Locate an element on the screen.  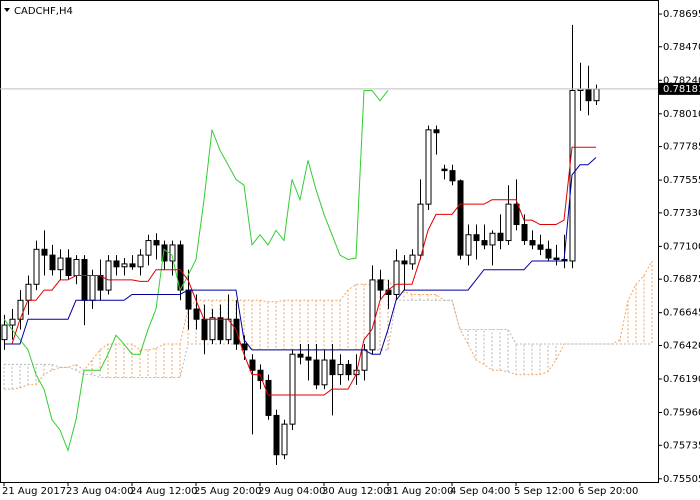
last-price-label: 0.78181 is located at coordinates (681, 89).